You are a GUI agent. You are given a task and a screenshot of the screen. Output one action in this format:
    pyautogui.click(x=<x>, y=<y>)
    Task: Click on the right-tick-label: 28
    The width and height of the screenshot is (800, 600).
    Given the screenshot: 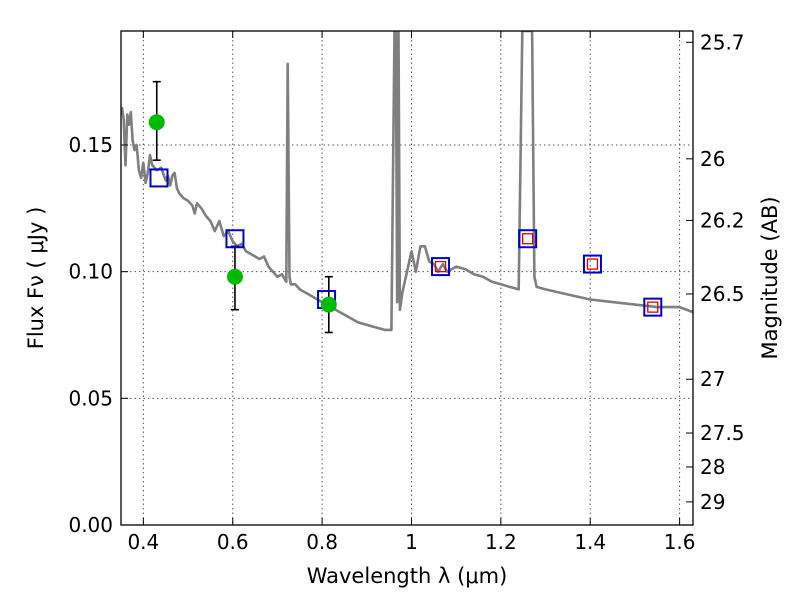 What is the action you would take?
    pyautogui.click(x=712, y=467)
    